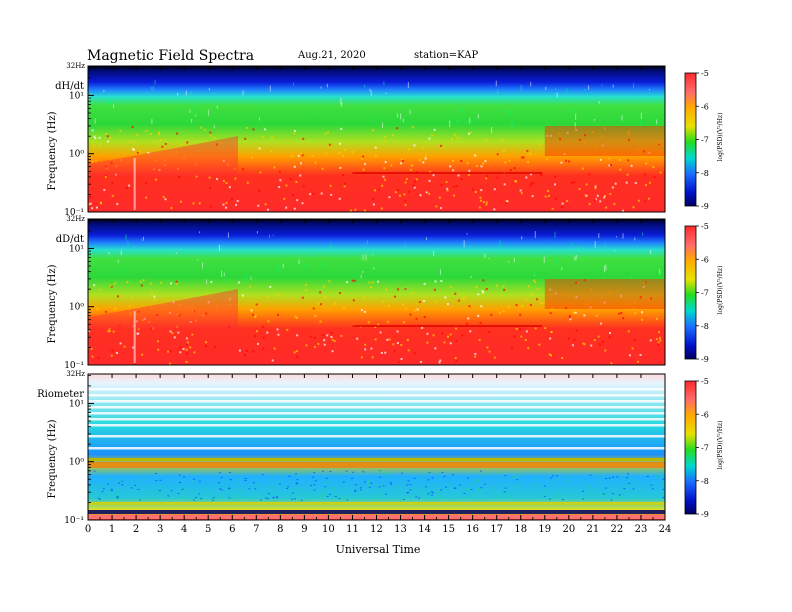 The height and width of the screenshot is (612, 792). Describe the element at coordinates (544, 529) in the screenshot. I see `x-tick-label: 19` at that location.